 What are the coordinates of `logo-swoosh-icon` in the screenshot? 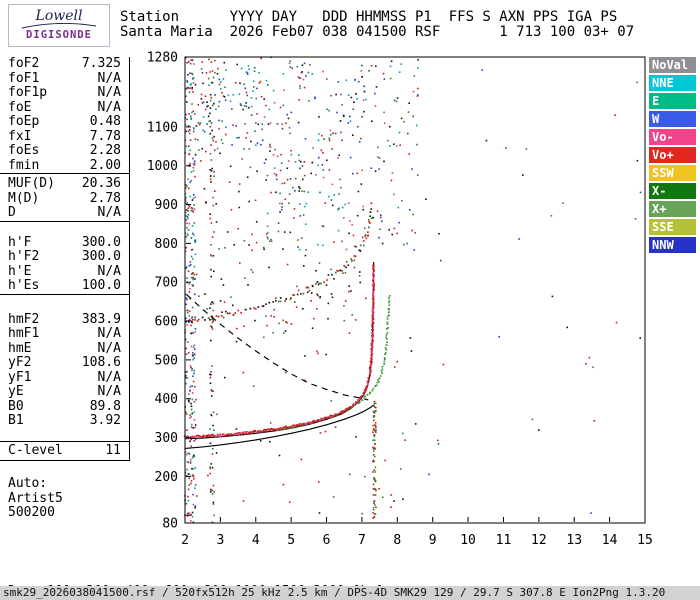 It's located at (59, 26).